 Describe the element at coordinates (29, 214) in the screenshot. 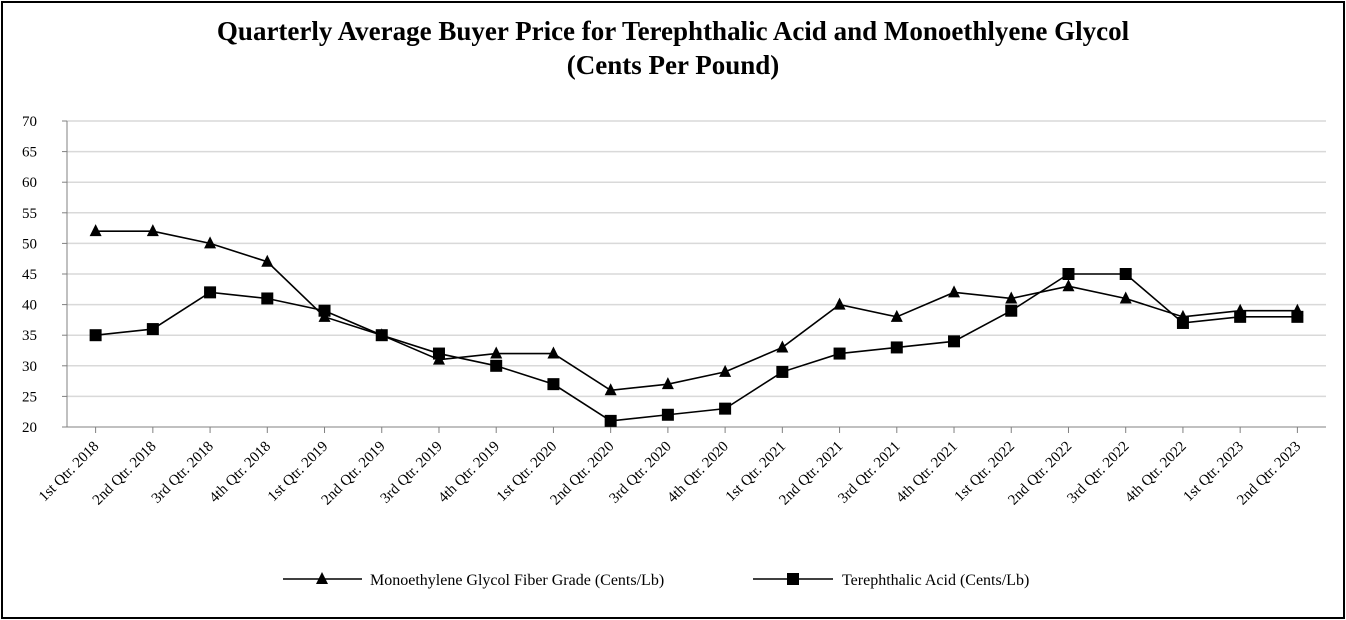

I see `y-tick-label: 55` at that location.